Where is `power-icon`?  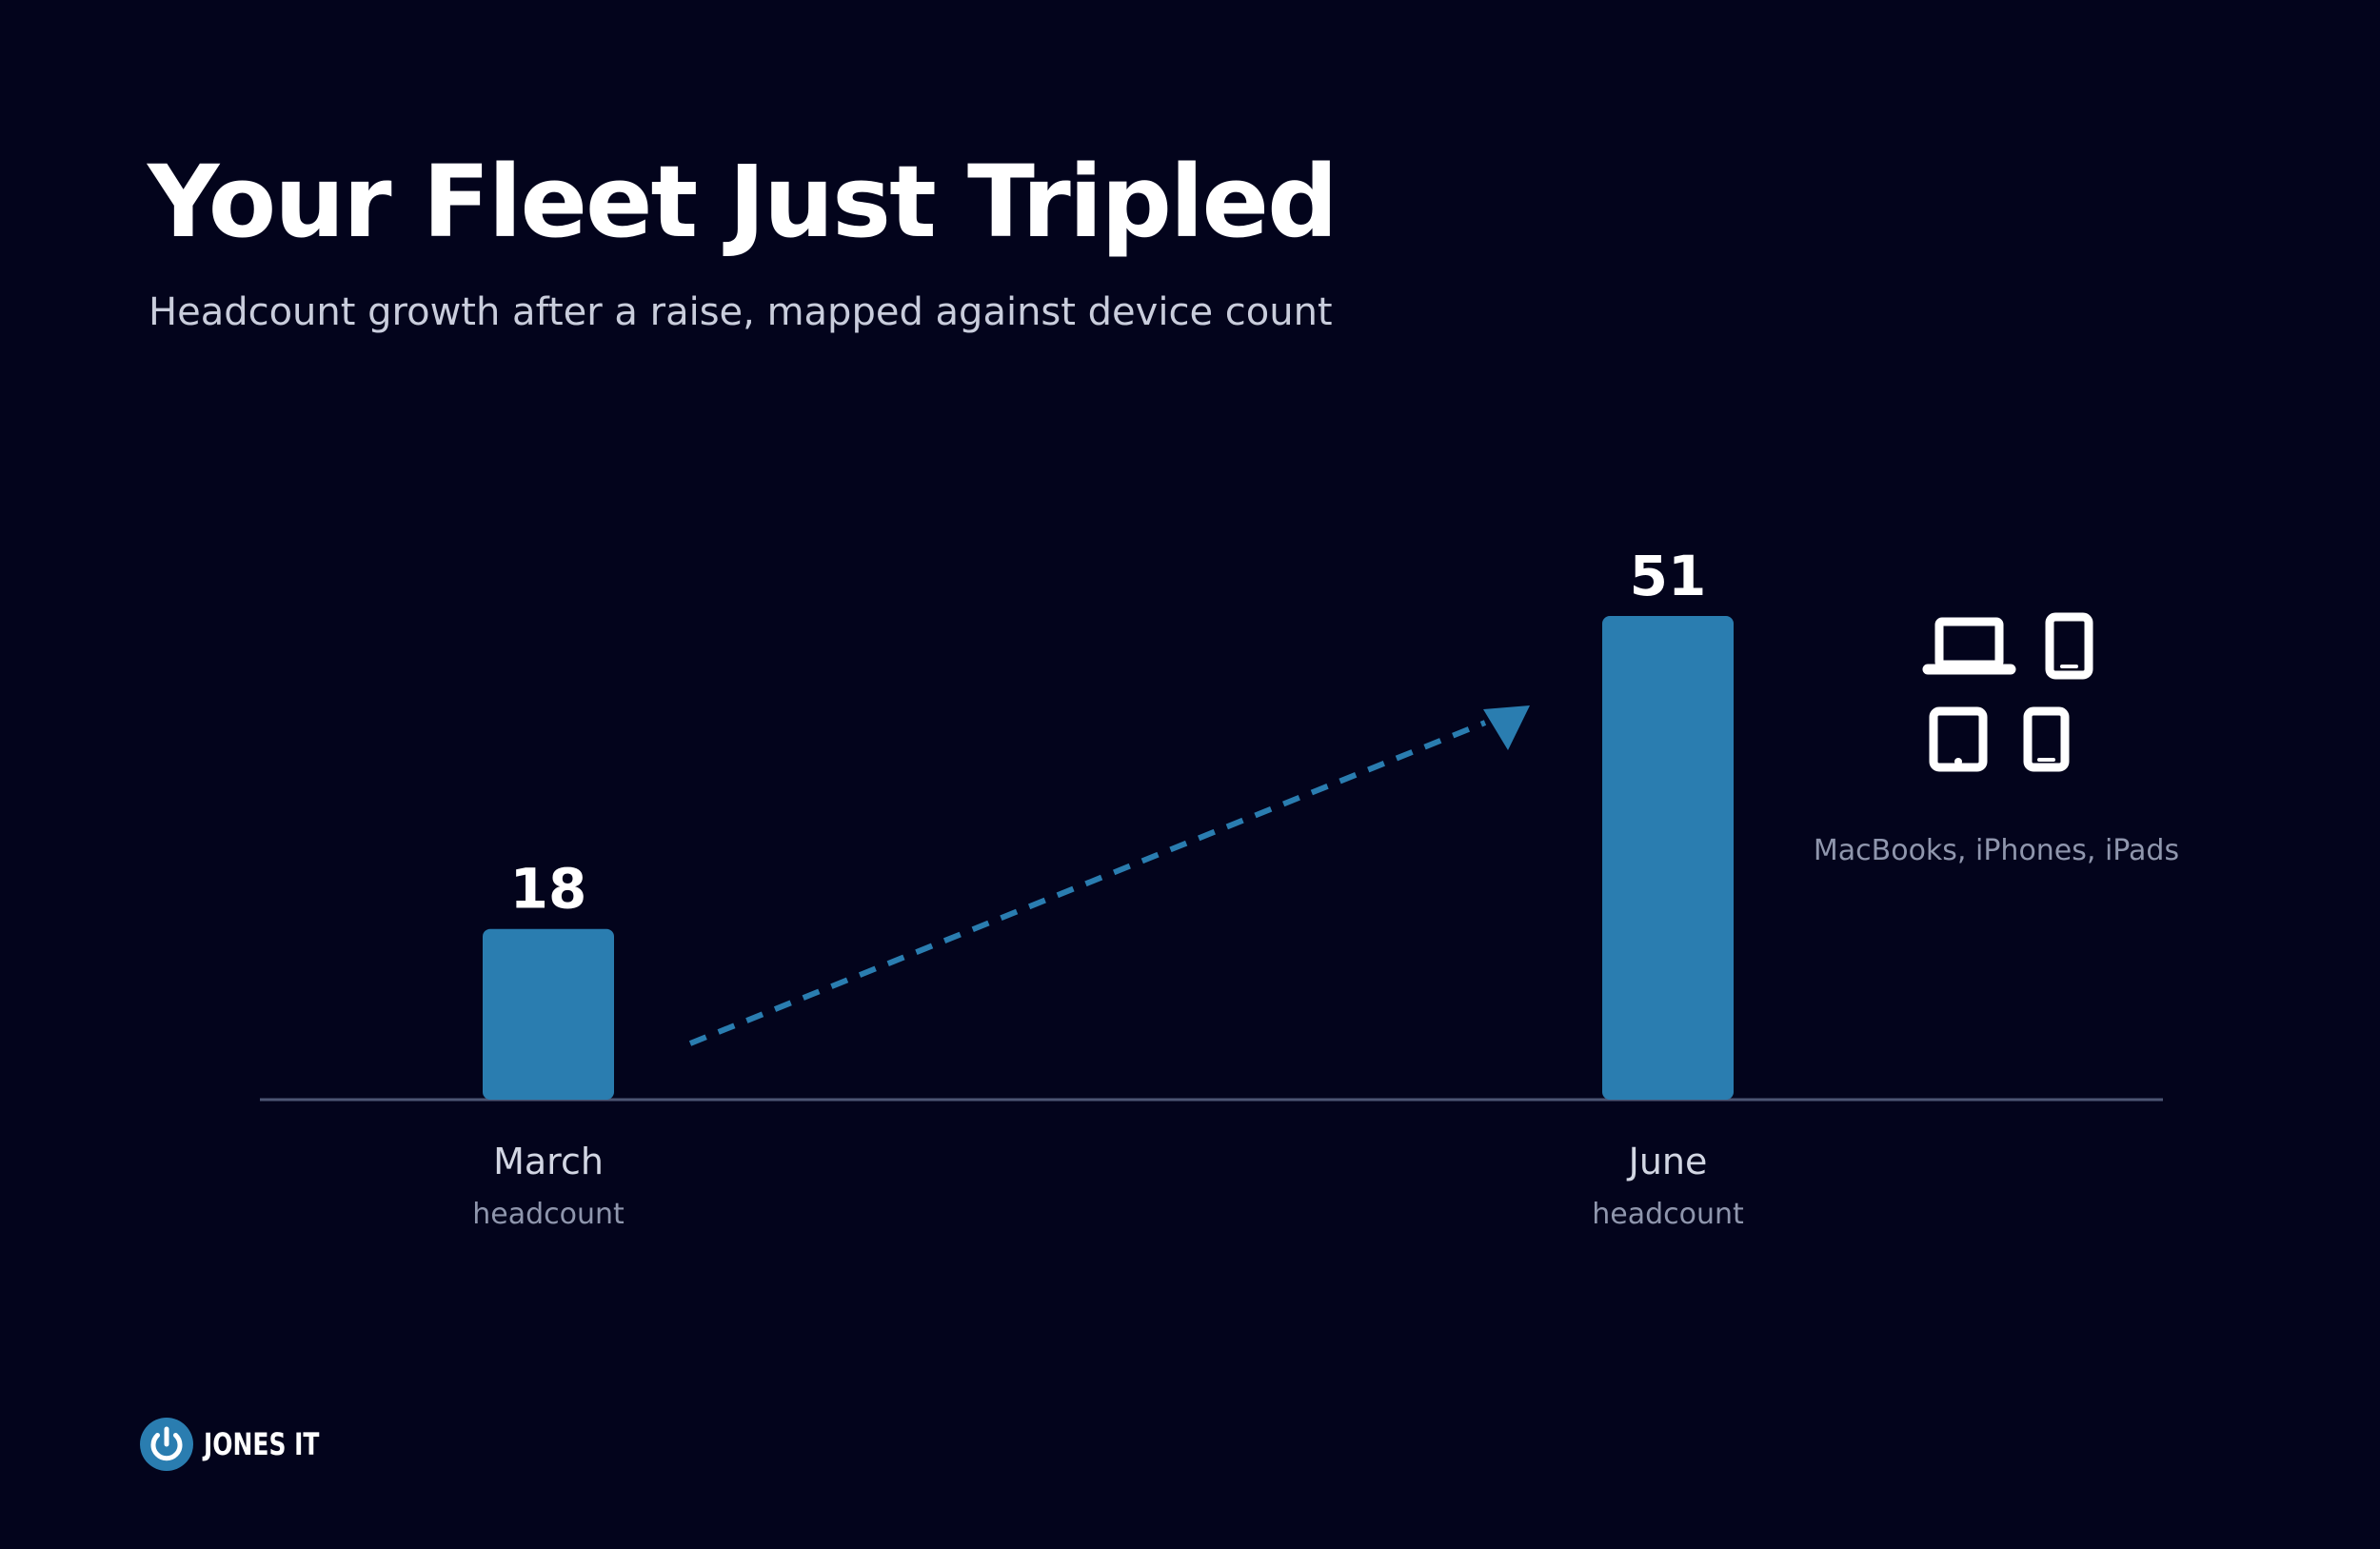 power-icon is located at coordinates (166, 1444).